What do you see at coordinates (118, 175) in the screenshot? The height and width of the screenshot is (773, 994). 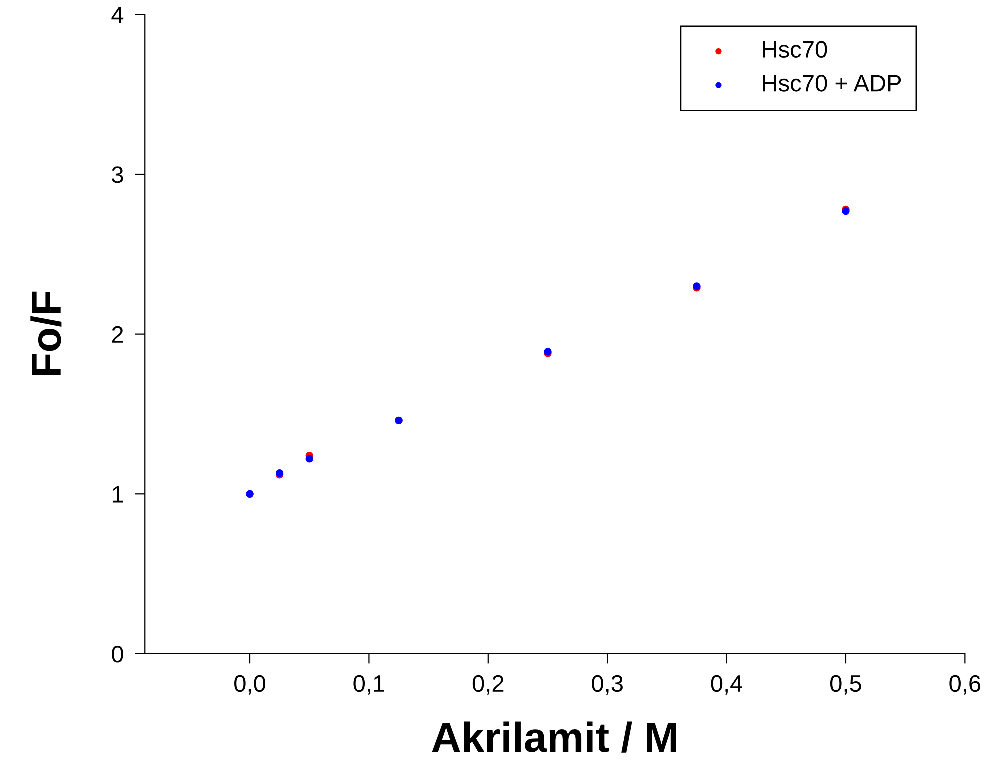 I see `y-tick-label: 3` at bounding box center [118, 175].